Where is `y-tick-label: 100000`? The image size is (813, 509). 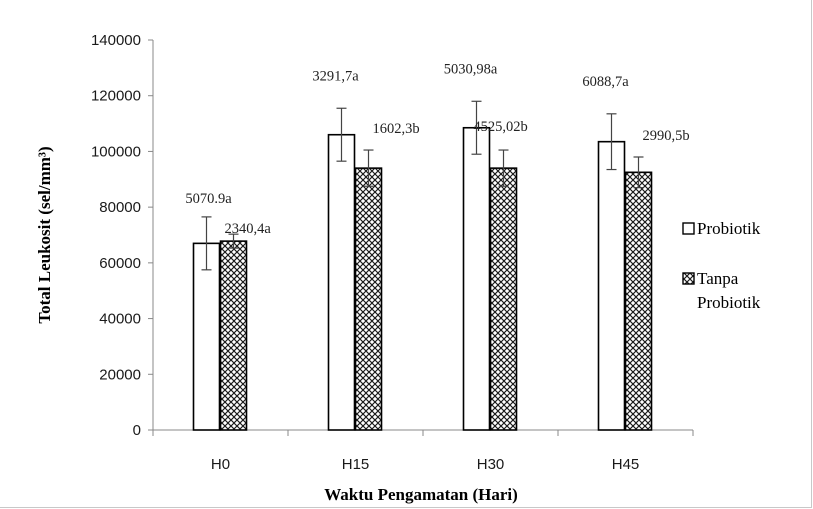
y-tick-label: 100000 is located at coordinates (116, 151).